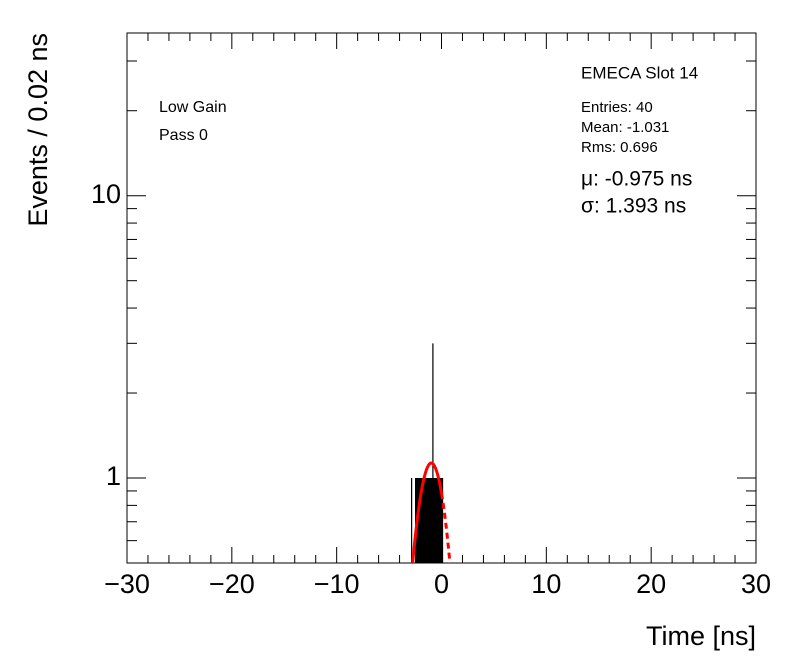 The image size is (796, 672). I want to click on y-tick-label: 1, so click(113, 476).